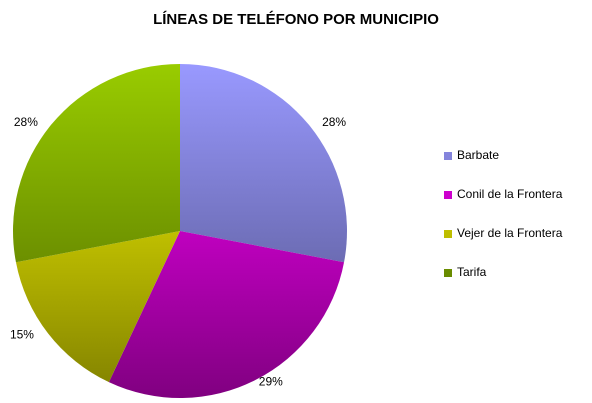 The width and height of the screenshot is (592, 403). I want to click on data-label: 15%, so click(22, 334).